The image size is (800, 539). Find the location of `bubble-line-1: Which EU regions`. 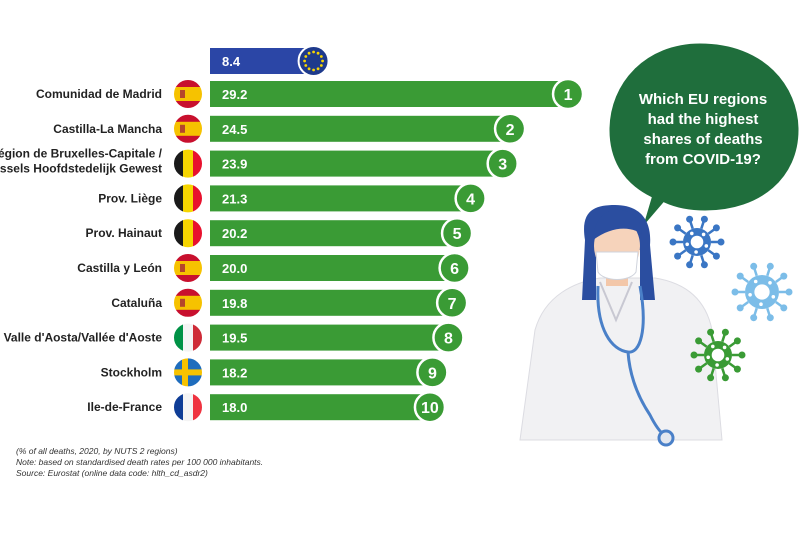

bubble-line-1: Which EU regions is located at coordinates (703, 99).